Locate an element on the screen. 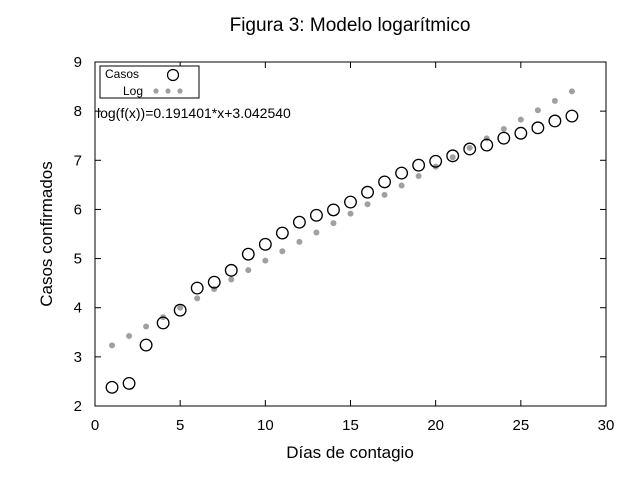 The height and width of the screenshot is (485, 640). fit-equation-annotation: log(f(x))=0.191401*x+3.042540 is located at coordinates (194, 113).